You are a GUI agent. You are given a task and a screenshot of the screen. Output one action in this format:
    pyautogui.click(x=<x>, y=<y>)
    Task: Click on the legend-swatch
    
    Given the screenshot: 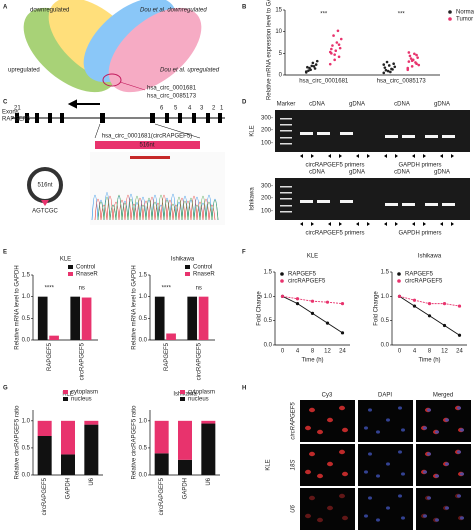 What is the action you would take?
    pyautogui.click(x=187, y=274)
    